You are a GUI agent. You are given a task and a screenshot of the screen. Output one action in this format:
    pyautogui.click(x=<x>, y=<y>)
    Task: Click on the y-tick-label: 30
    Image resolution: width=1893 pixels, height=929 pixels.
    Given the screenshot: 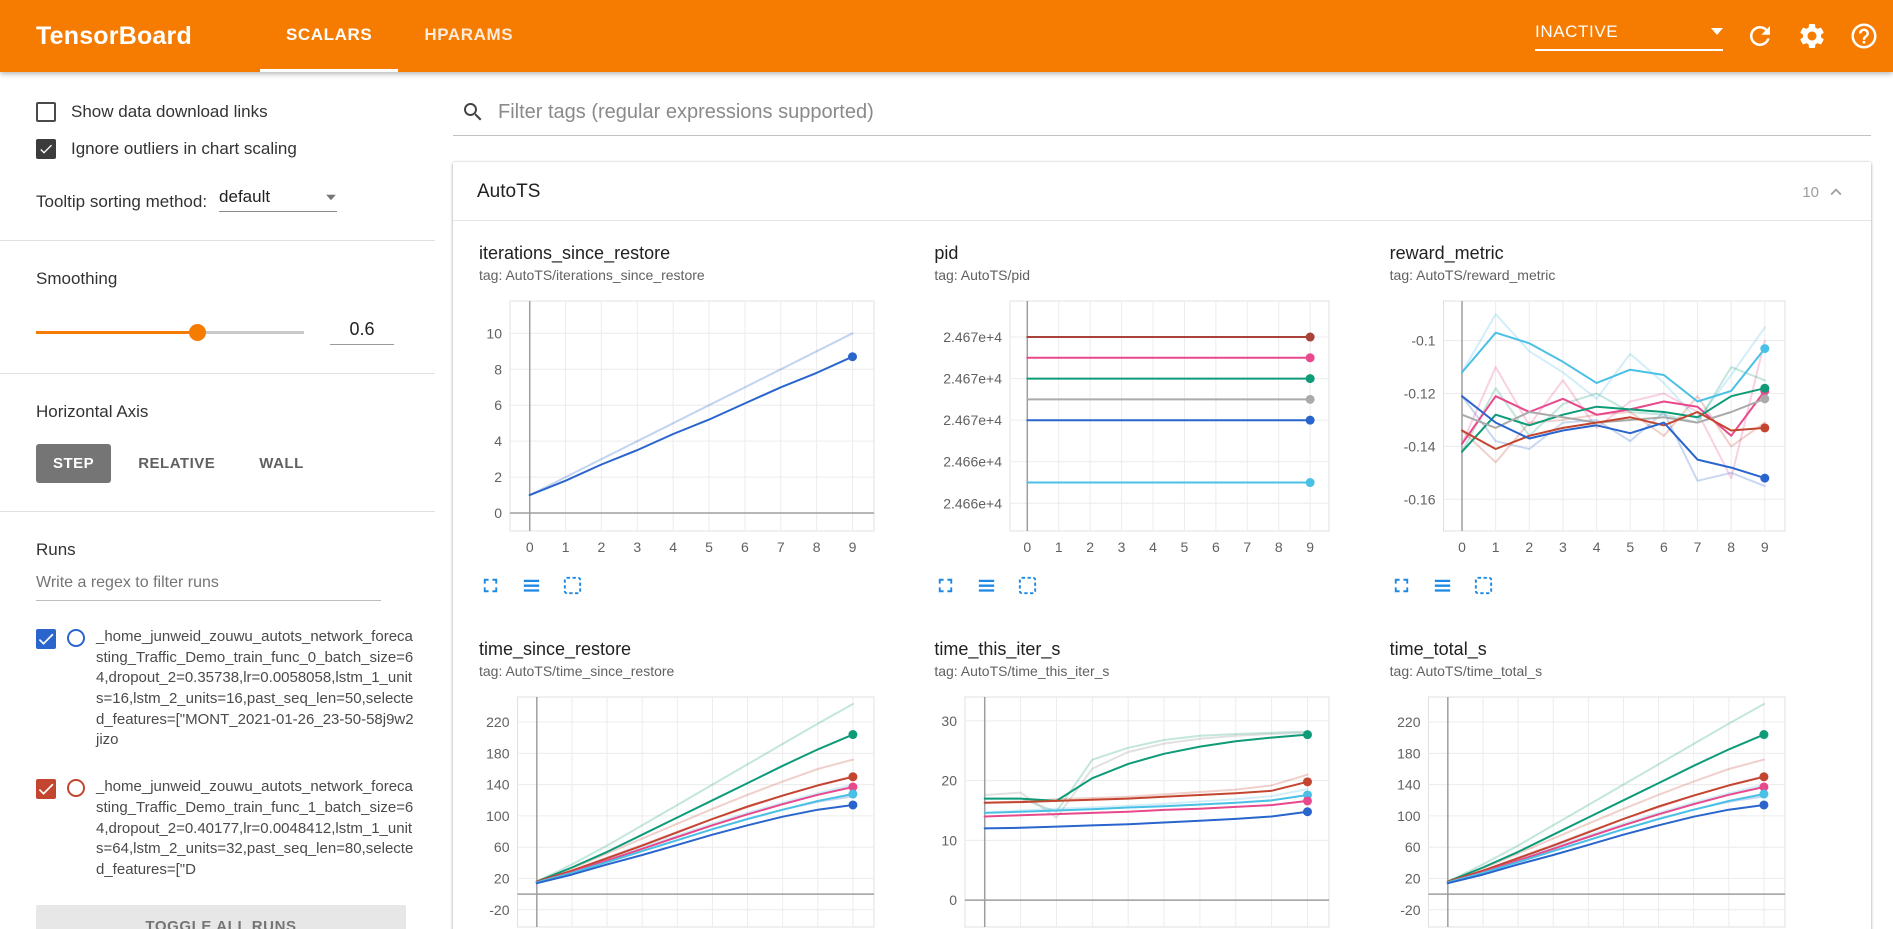 What is the action you would take?
    pyautogui.click(x=950, y=721)
    